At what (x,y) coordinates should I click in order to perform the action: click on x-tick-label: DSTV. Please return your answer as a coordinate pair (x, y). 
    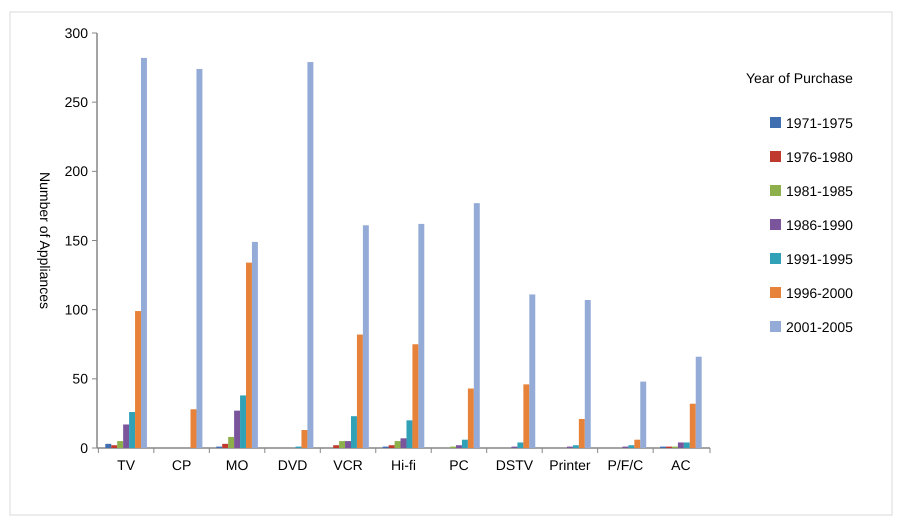
    Looking at the image, I should click on (515, 465).